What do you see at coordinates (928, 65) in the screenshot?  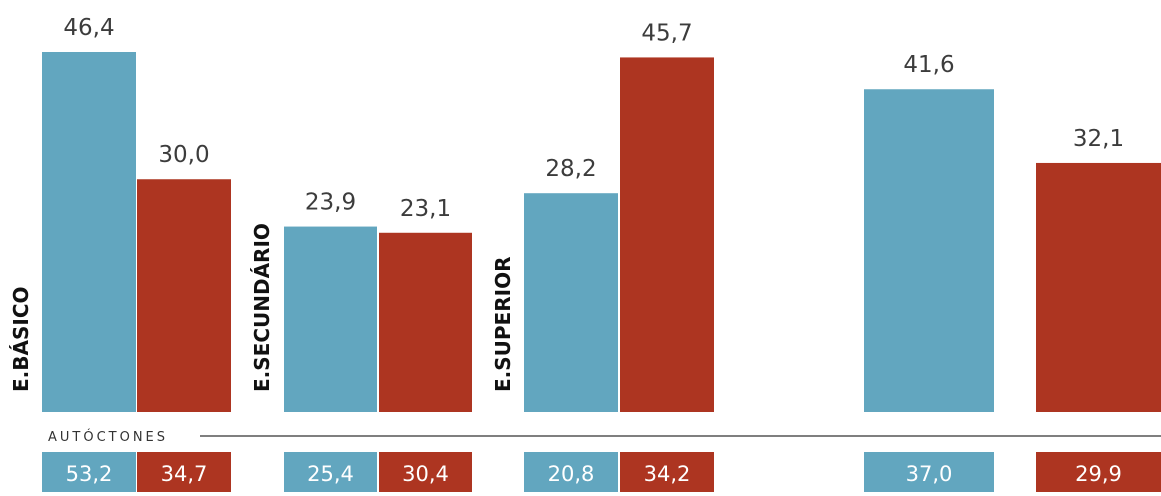 I see `bar-value-label-3-0: 41,6` at bounding box center [928, 65].